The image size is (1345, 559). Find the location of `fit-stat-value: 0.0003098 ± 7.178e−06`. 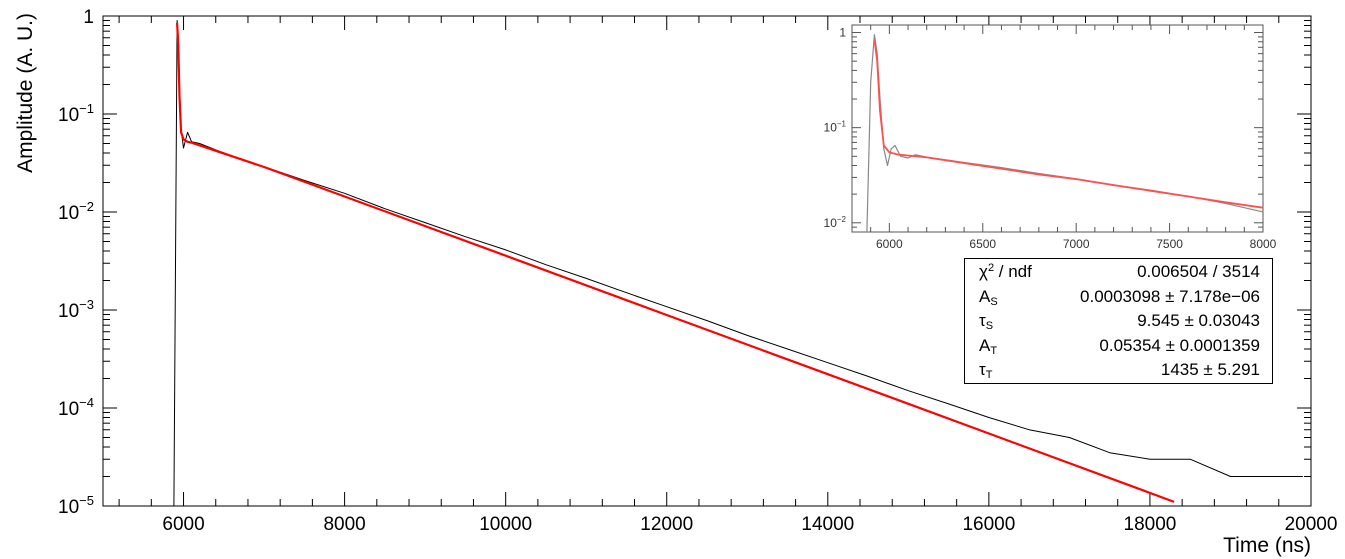

fit-stat-value: 0.0003098 ± 7.178e−06 is located at coordinates (1170, 296).